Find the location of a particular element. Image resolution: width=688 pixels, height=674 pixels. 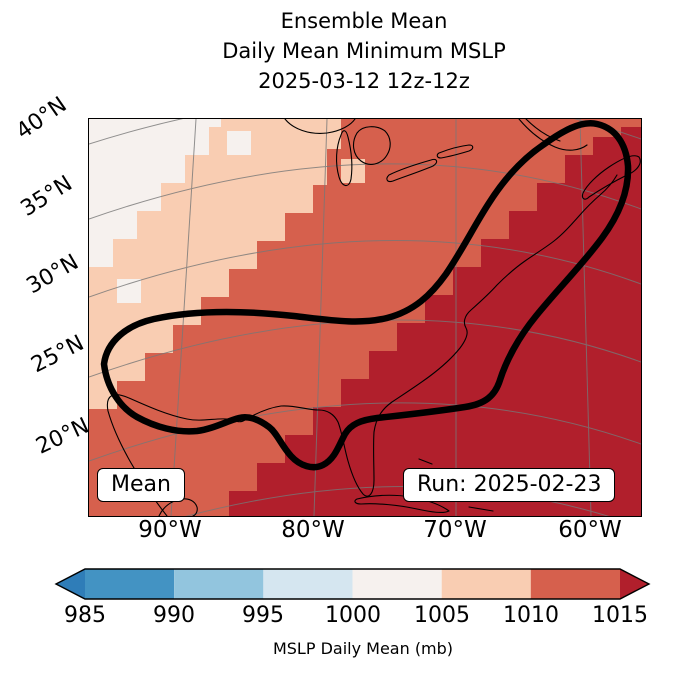

coastline-lake-huron is located at coordinates (371, 145).